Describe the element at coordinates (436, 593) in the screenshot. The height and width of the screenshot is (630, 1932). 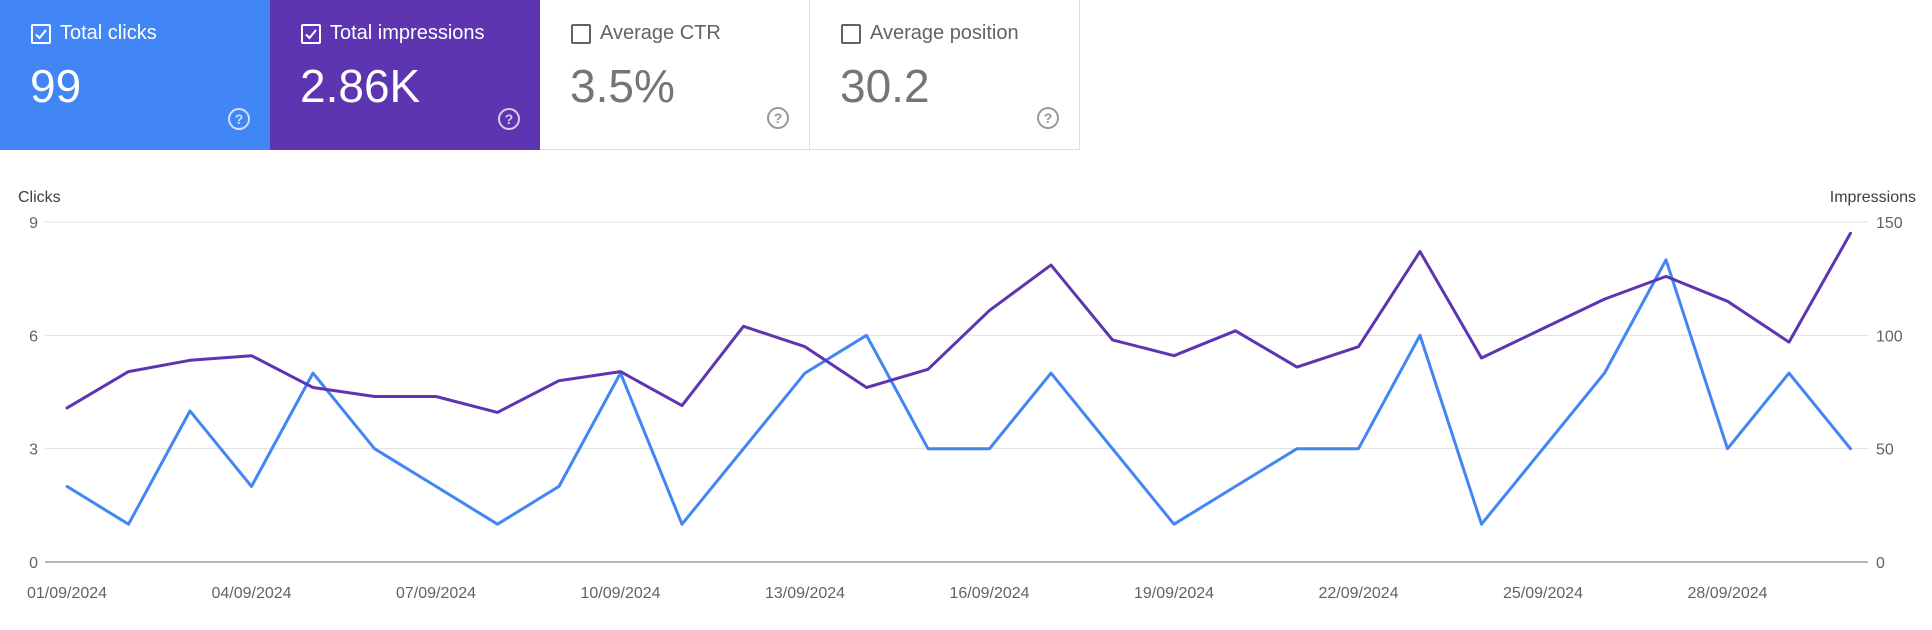
I see `x-tick-label: 07/09/2024` at that location.